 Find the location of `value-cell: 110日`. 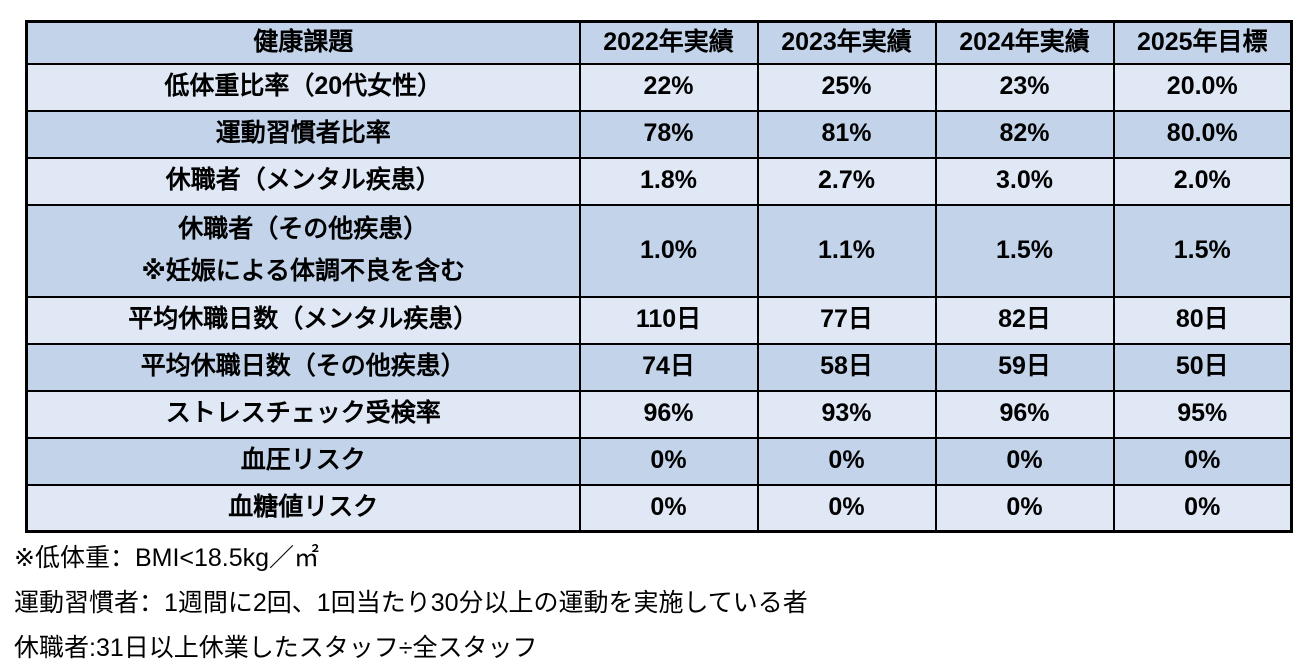

value-cell: 110日 is located at coordinates (668, 320).